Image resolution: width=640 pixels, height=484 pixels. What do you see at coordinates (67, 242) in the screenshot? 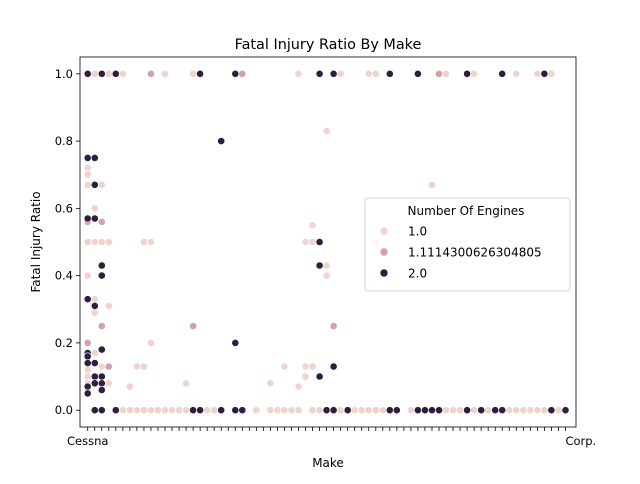
I see `y-axis-ticks: 0.0 0.2 0.4 0.6 0.8 1.0` at bounding box center [67, 242].